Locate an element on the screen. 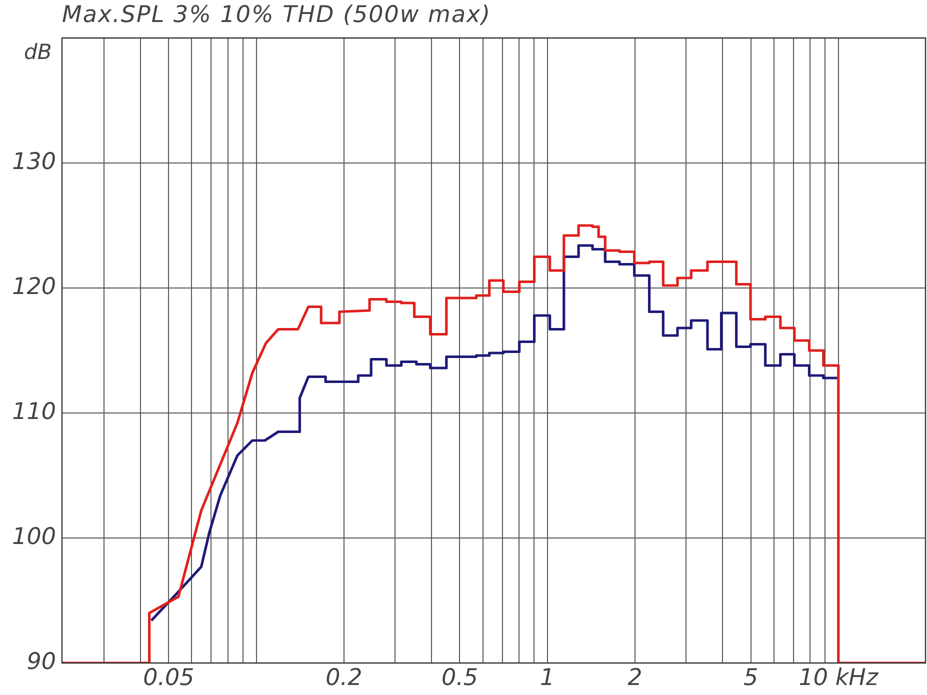  y-tick-label: 100 is located at coordinates (34, 537).